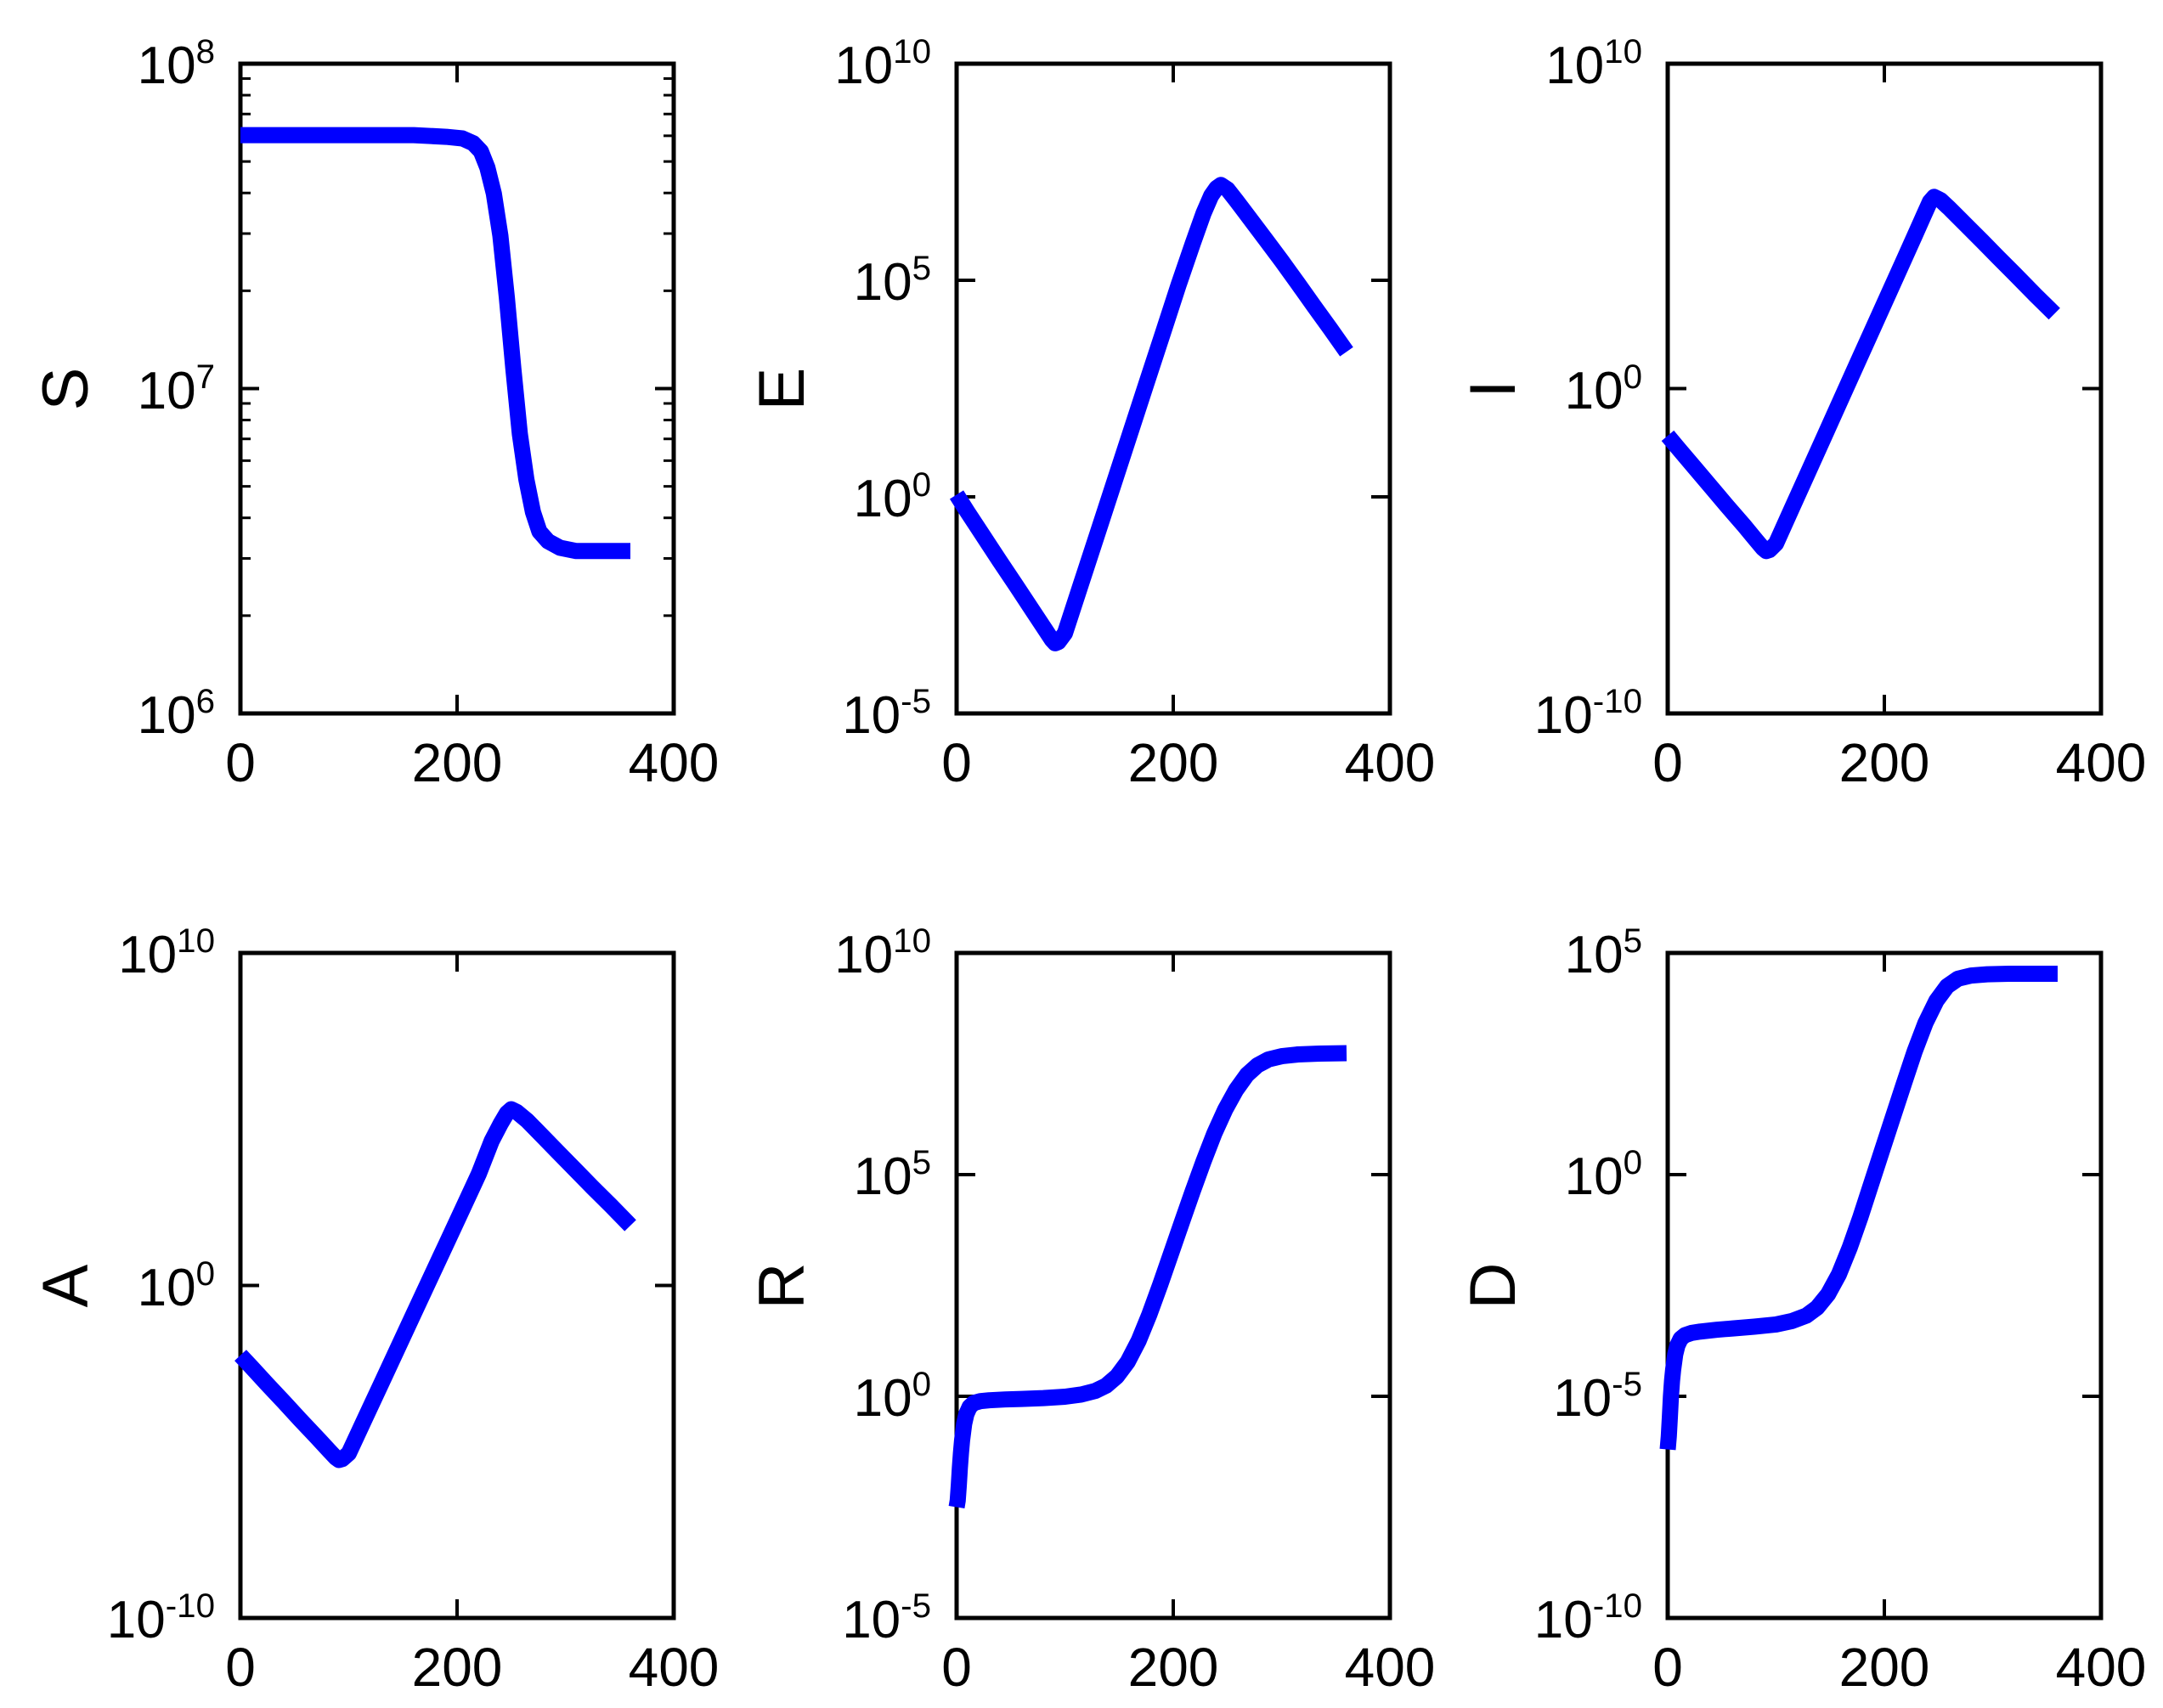 The image size is (2163, 1708). I want to click on ylabel-R: R, so click(782, 1285).